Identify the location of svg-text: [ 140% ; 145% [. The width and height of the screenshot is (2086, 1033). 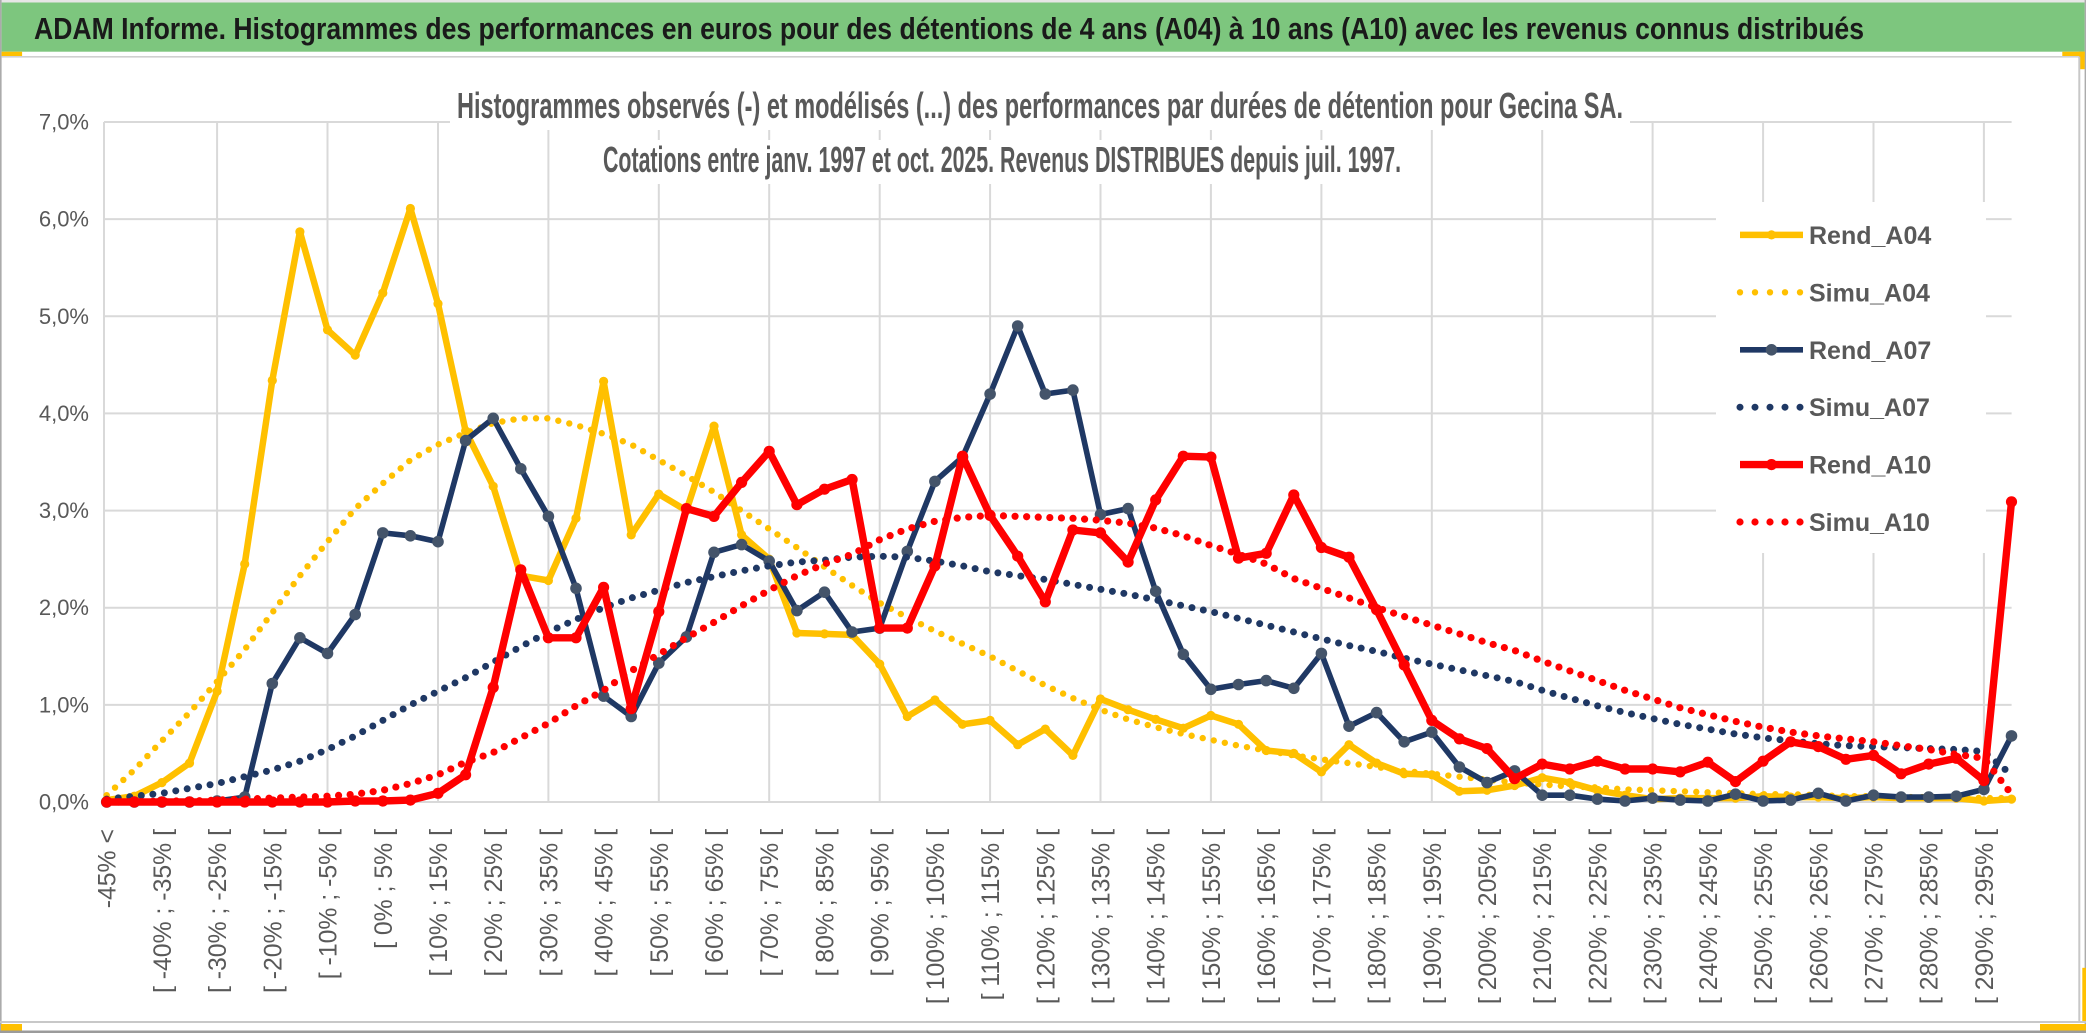
(1157, 916).